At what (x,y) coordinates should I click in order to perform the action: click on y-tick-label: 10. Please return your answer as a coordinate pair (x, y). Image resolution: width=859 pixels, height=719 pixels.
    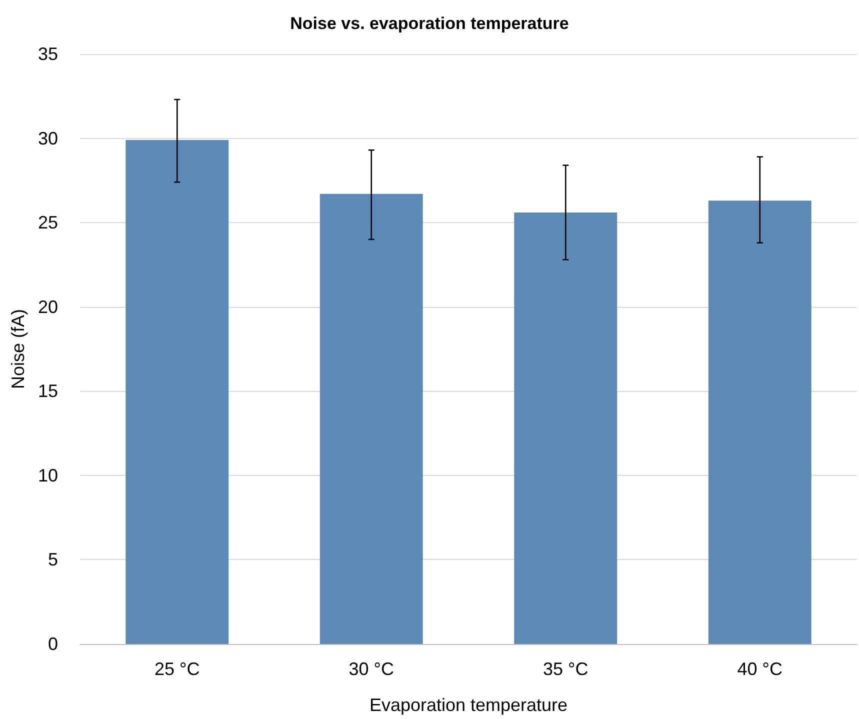
    Looking at the image, I should click on (48, 475).